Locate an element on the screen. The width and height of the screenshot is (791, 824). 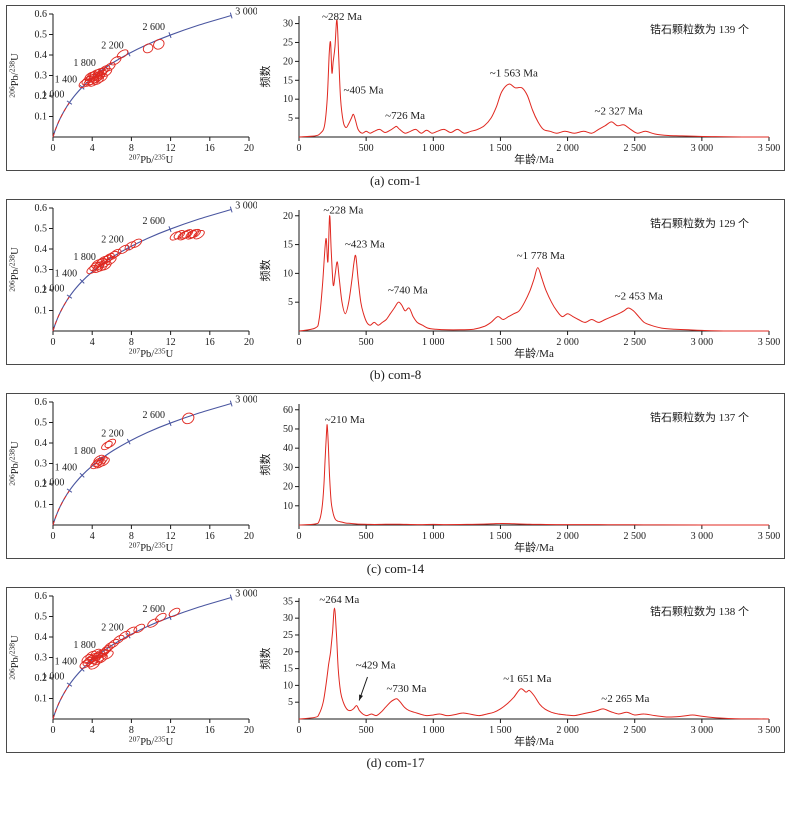
peak-label: ~282 Ma is located at coordinates (342, 17).